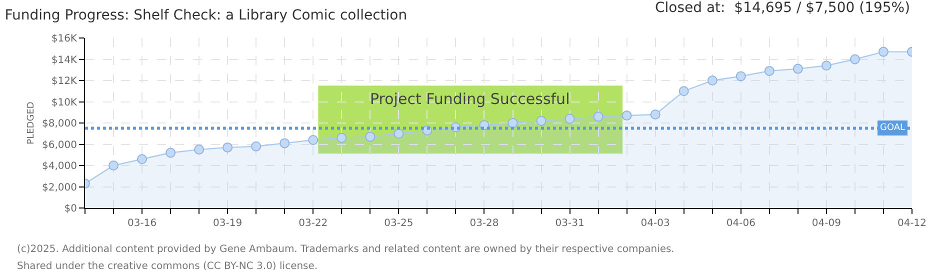 The width and height of the screenshot is (940, 270). Describe the element at coordinates (741, 223) in the screenshot. I see `x-tick-label: 04-06` at that location.